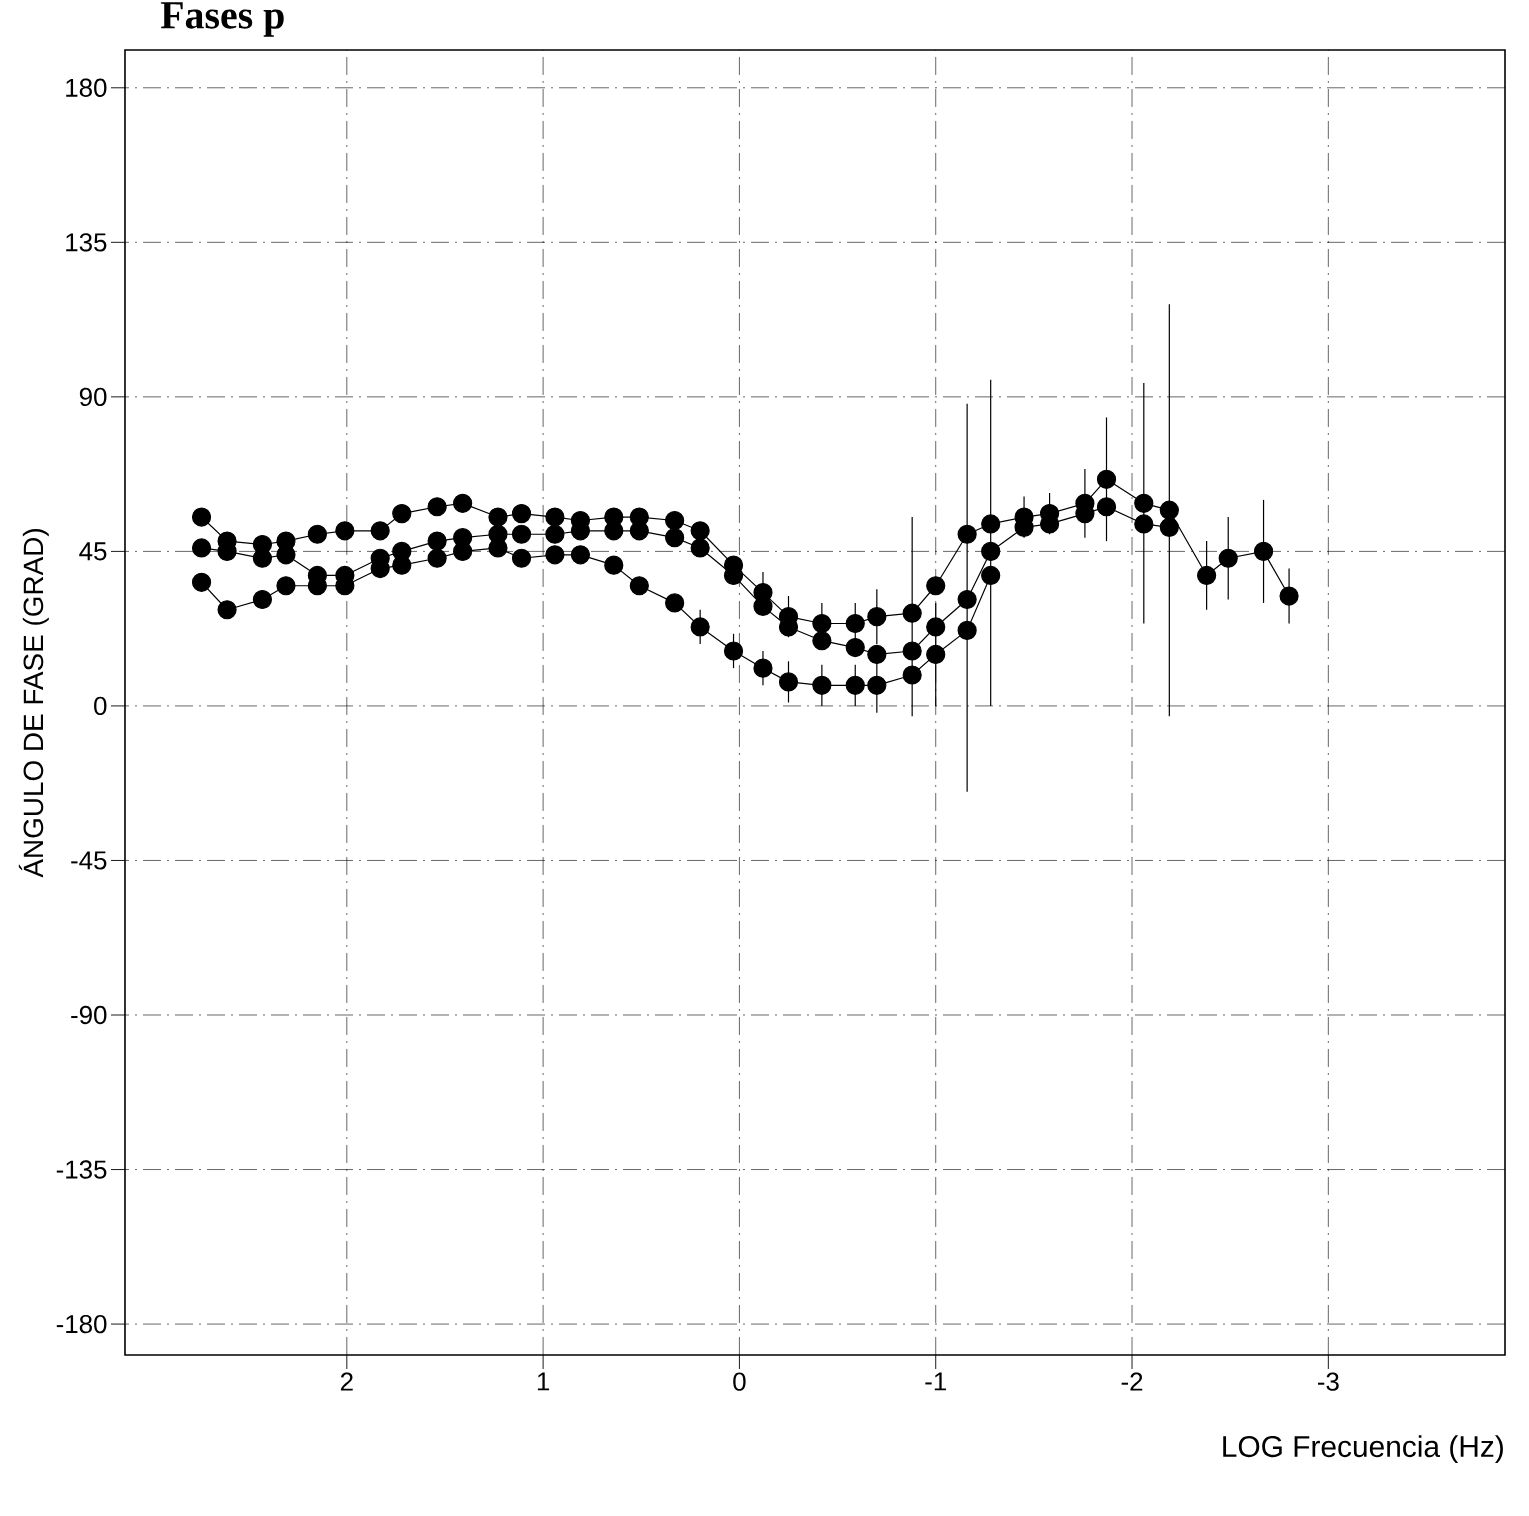  Describe the element at coordinates (89, 860) in the screenshot. I see `y-tick-label: -45` at that location.